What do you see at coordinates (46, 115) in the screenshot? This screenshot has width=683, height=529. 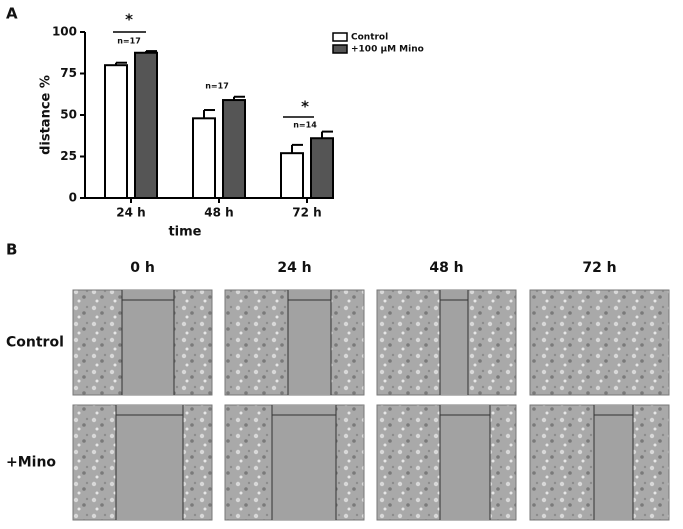 I see `y-axis-label: distance %` at bounding box center [46, 115].